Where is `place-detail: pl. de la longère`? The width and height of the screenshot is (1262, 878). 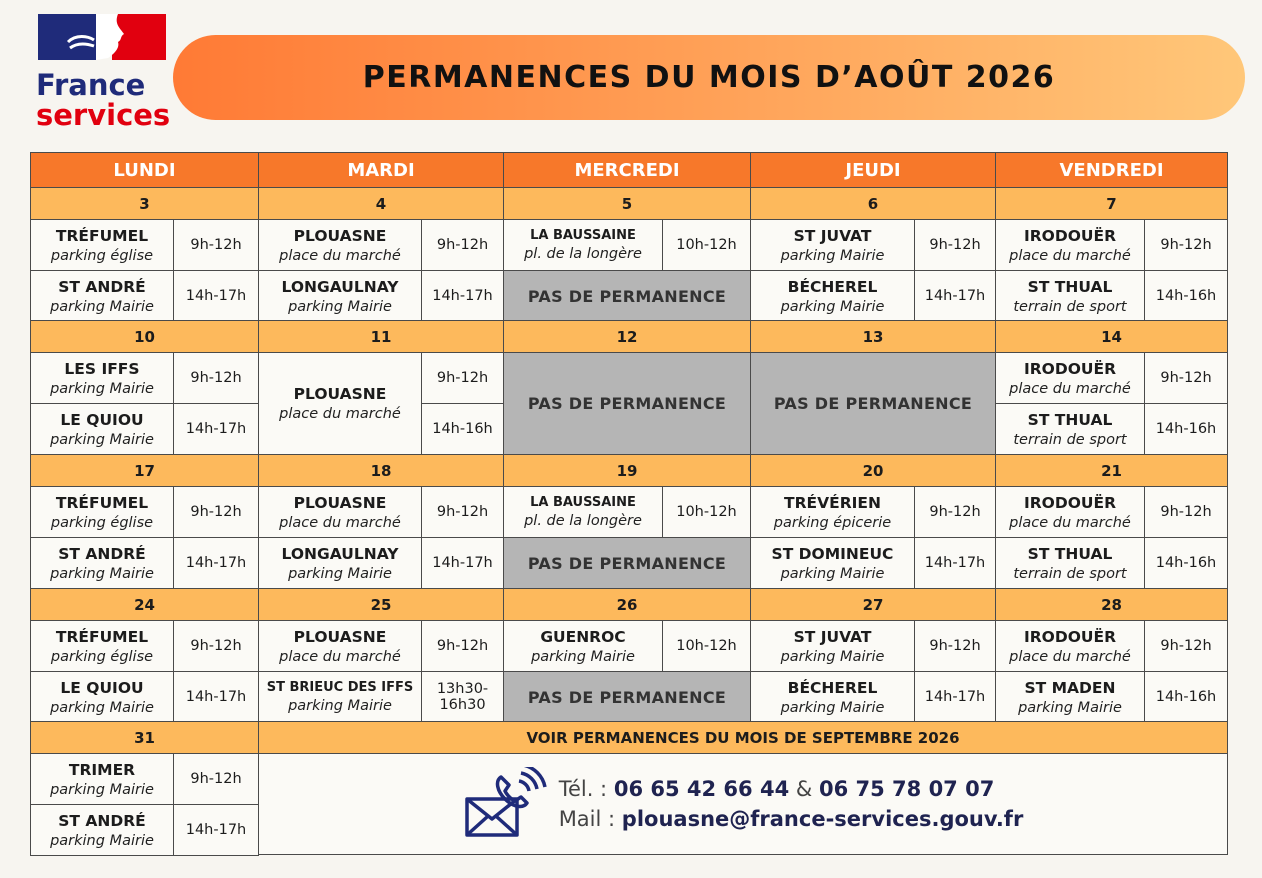
place-detail: pl. de la longère is located at coordinates (583, 254).